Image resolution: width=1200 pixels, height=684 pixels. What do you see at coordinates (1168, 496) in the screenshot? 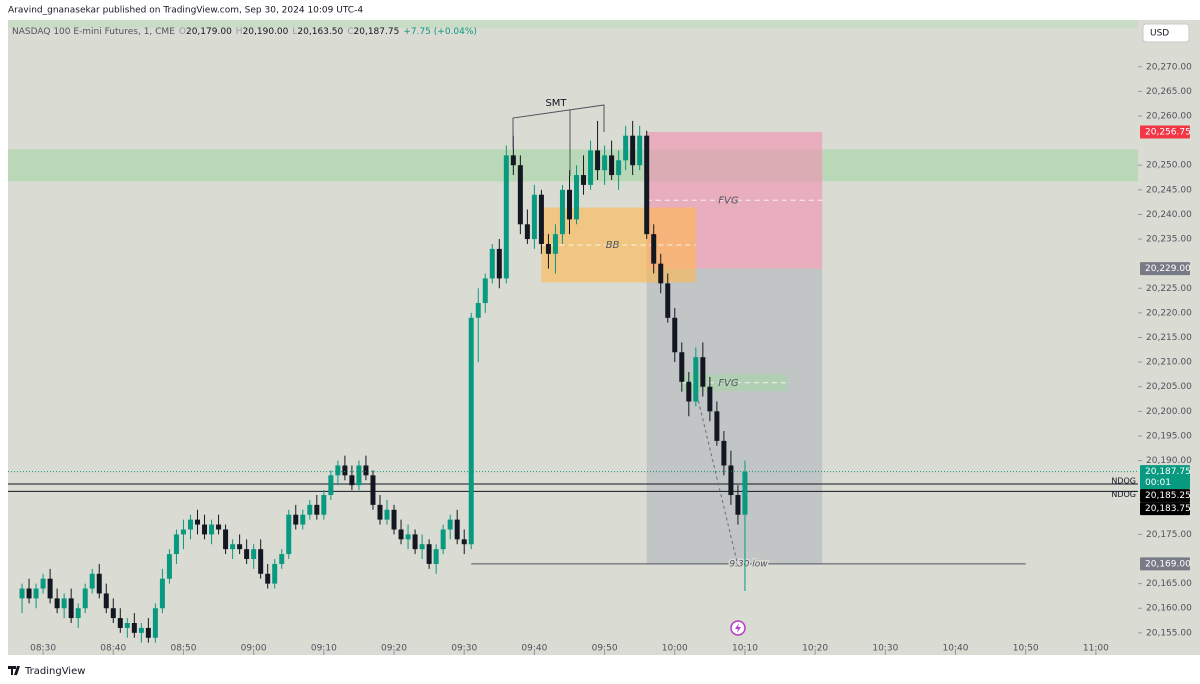
I see `price-label: 20,185.25` at bounding box center [1168, 496].